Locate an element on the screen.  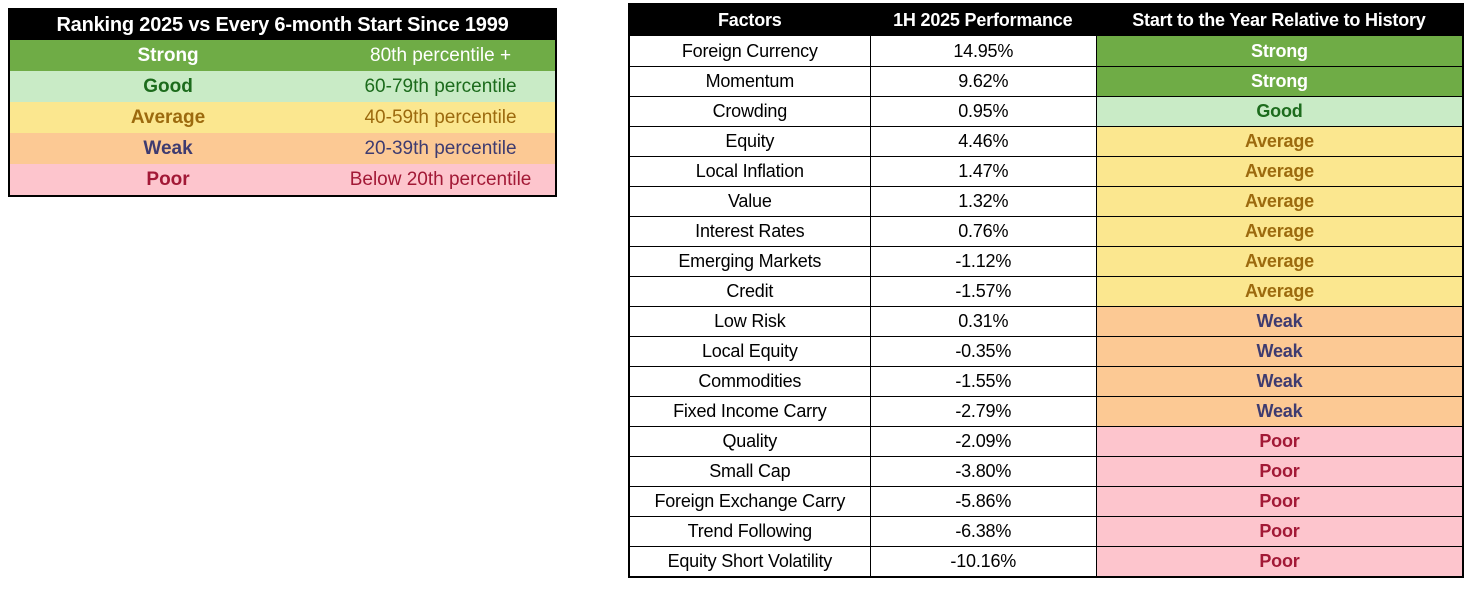
legend-row-poor: Poor Below 20th percentile is located at coordinates (282, 179).